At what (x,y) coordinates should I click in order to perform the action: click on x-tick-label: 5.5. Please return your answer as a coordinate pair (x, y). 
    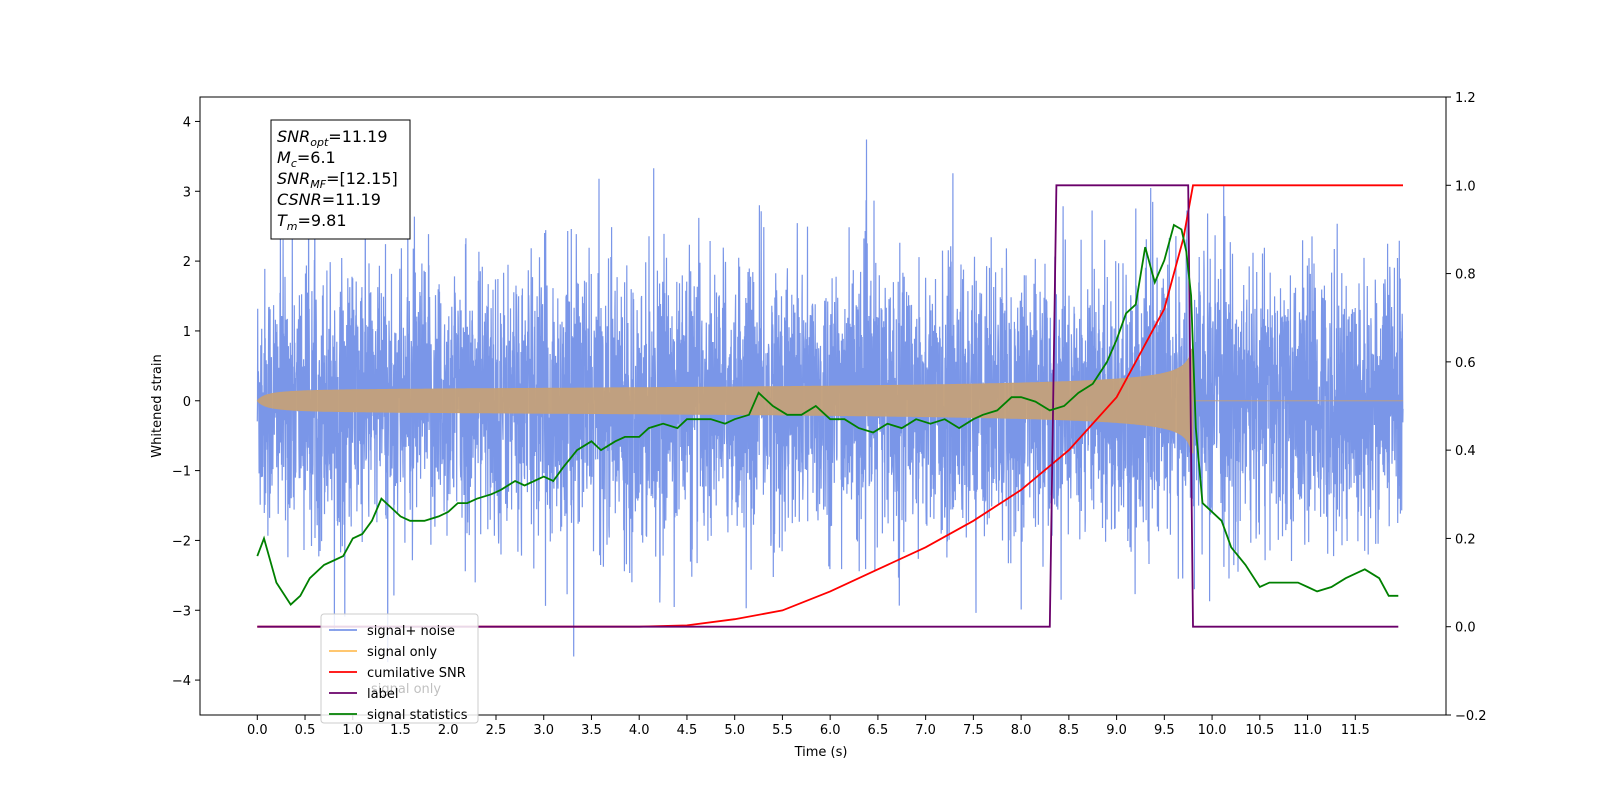
    Looking at the image, I should click on (782, 730).